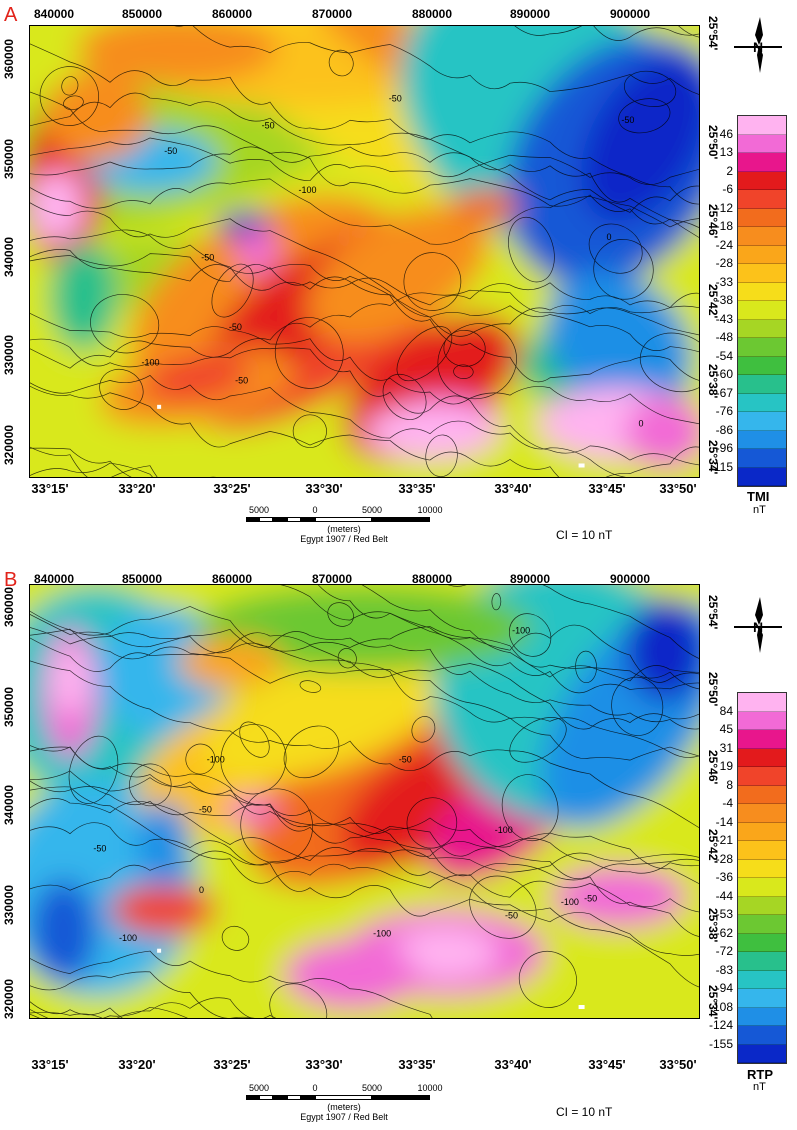 The width and height of the screenshot is (797, 1130). What do you see at coordinates (581, 465) in the screenshot?
I see `data-gap-mark` at bounding box center [581, 465].